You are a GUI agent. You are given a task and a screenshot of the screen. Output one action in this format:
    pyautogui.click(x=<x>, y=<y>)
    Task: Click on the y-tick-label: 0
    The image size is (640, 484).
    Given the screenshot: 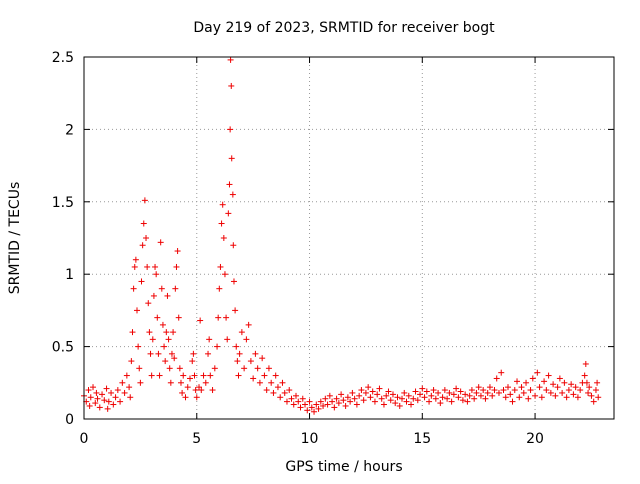 What is the action you would take?
    pyautogui.click(x=69, y=420)
    